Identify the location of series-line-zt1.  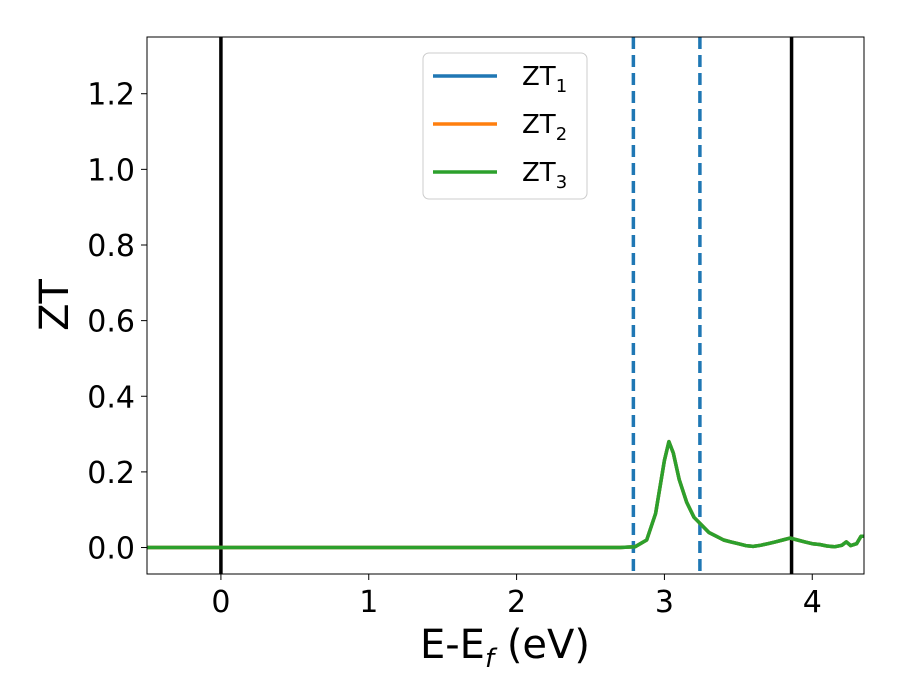
(505, 494).